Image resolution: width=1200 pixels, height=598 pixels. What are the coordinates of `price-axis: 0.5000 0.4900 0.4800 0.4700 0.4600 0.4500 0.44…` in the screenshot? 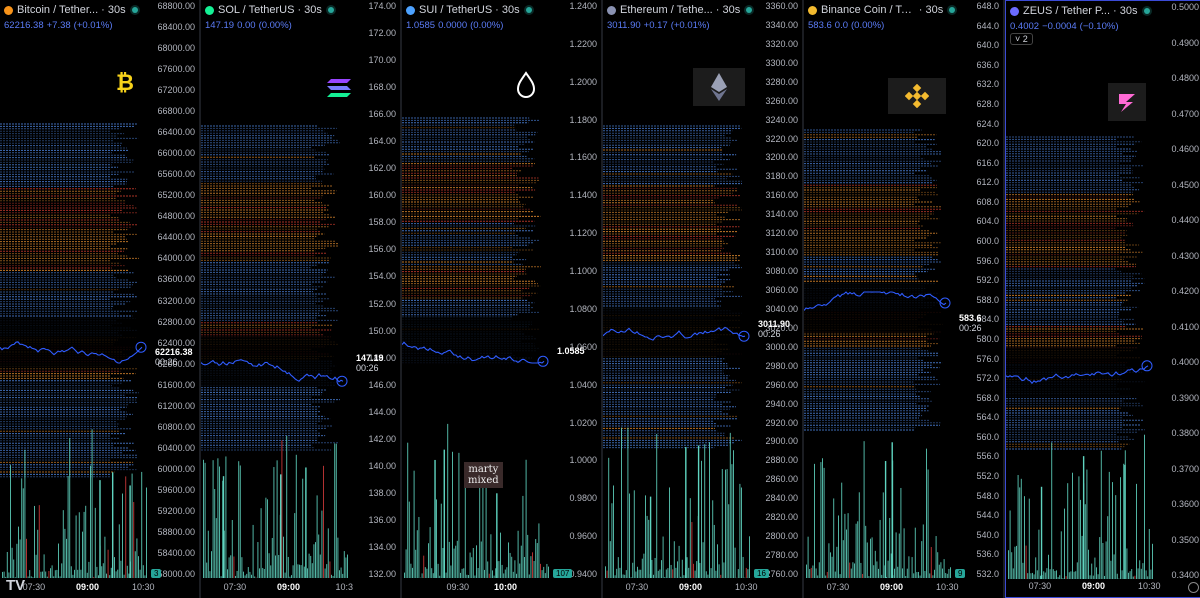 It's located at (1178, 299).